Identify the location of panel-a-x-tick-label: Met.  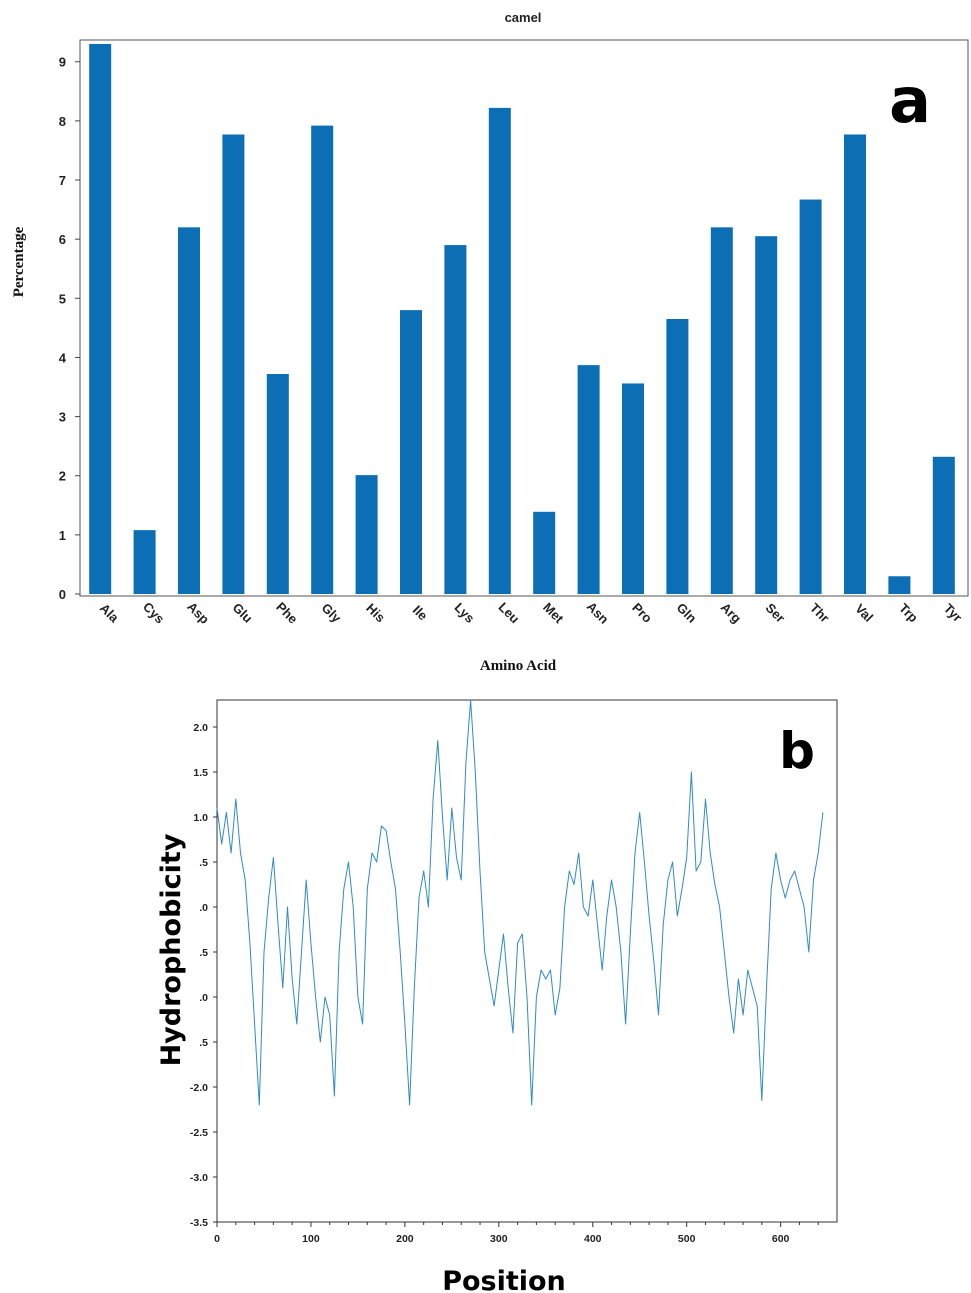
(553, 613).